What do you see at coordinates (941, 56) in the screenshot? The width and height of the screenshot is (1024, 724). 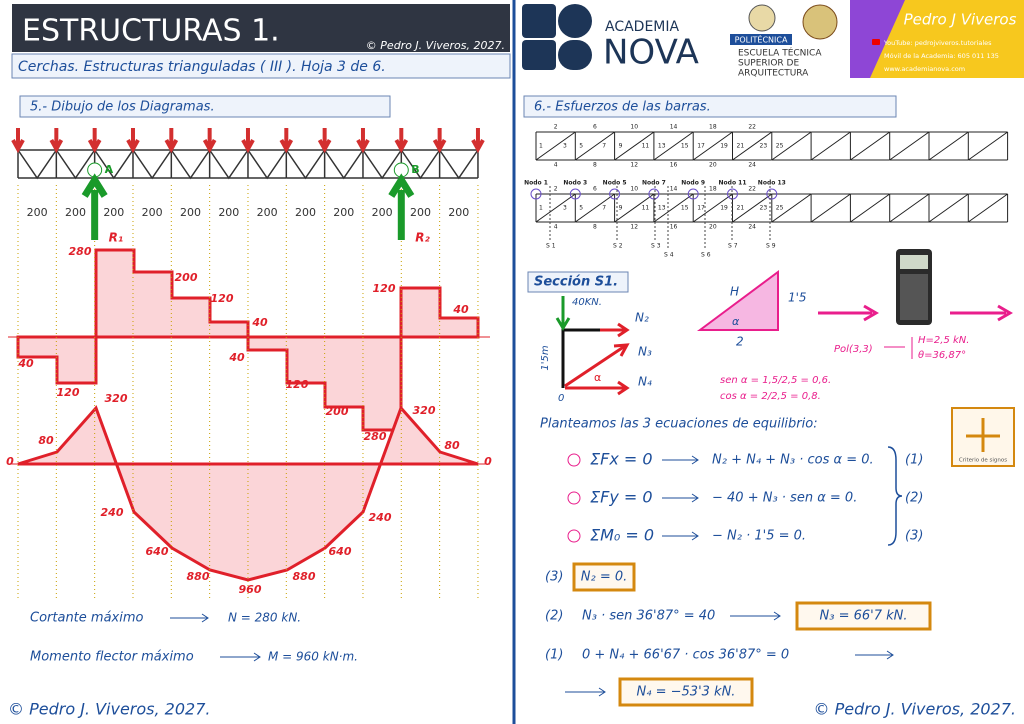 I see `phone: Móvil de la Academia: 605 011 135` at bounding box center [941, 56].